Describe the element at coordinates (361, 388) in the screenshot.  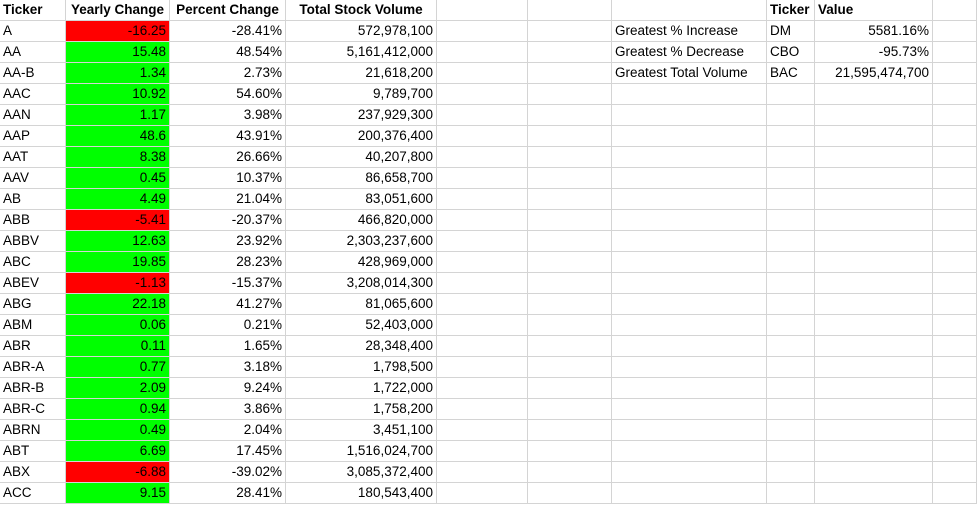
I see `total-stock-volume-cell: 1,722,000` at that location.